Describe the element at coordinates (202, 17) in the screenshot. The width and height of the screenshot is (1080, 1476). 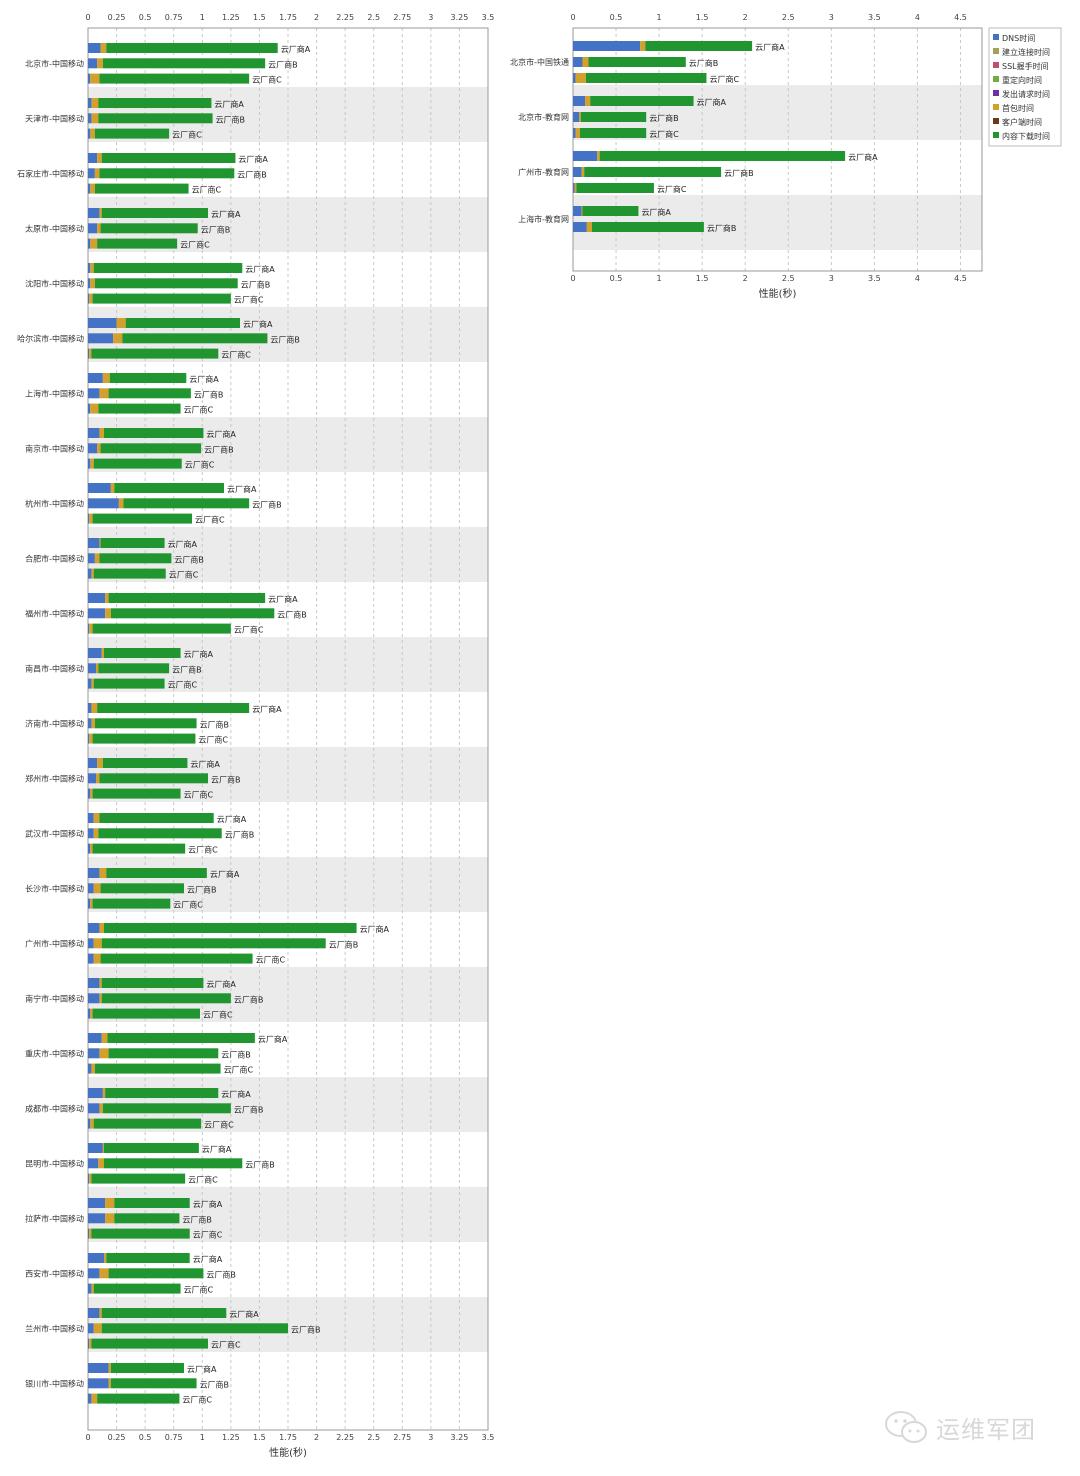
I see `x-tick-label-top: 1` at that location.